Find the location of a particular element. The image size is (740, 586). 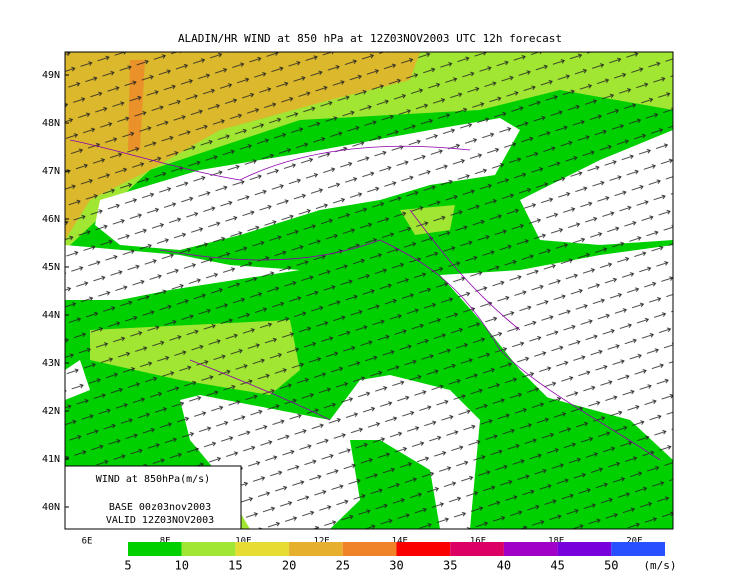

lat-label: 42N is located at coordinates (51, 411).